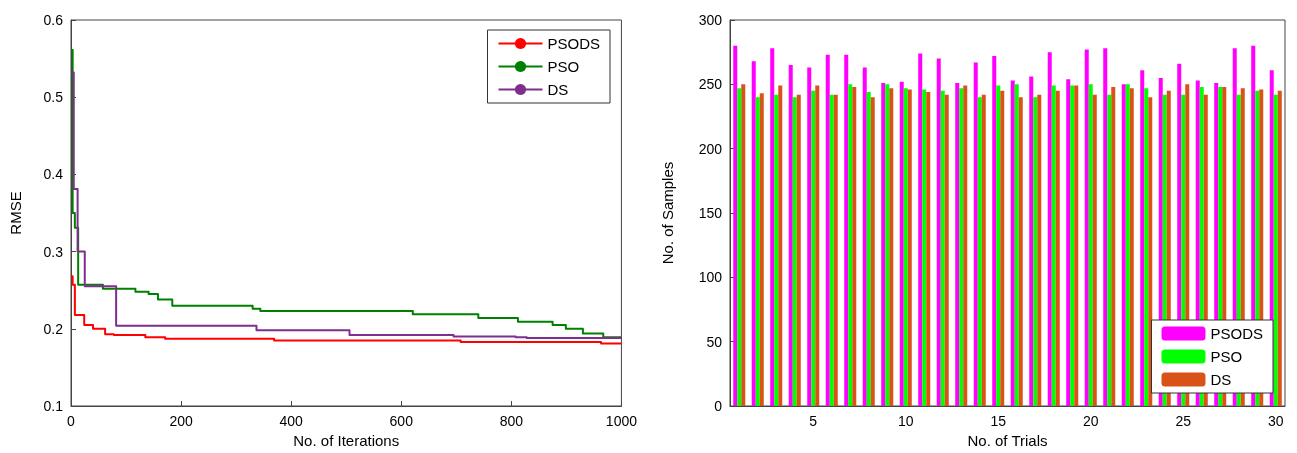 This screenshot has width=1297, height=453. I want to click on y-tick-label: 150, so click(710, 213).